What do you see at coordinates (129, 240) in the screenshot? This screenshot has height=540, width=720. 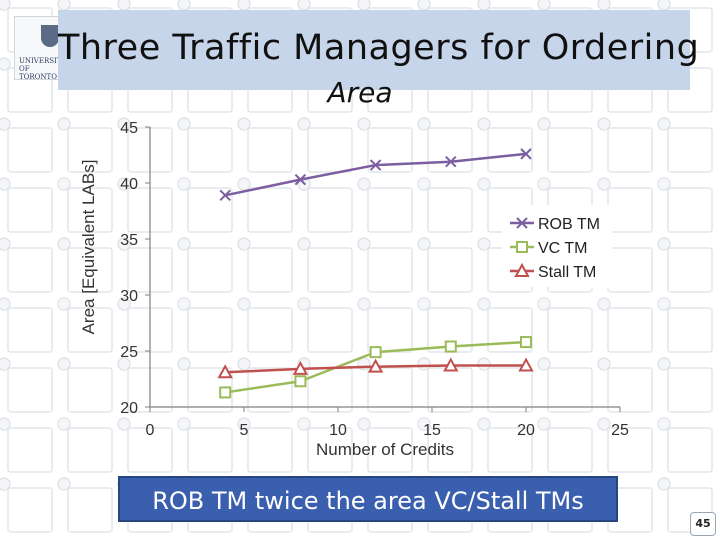 I see `y-tick-label: 35` at bounding box center [129, 240].